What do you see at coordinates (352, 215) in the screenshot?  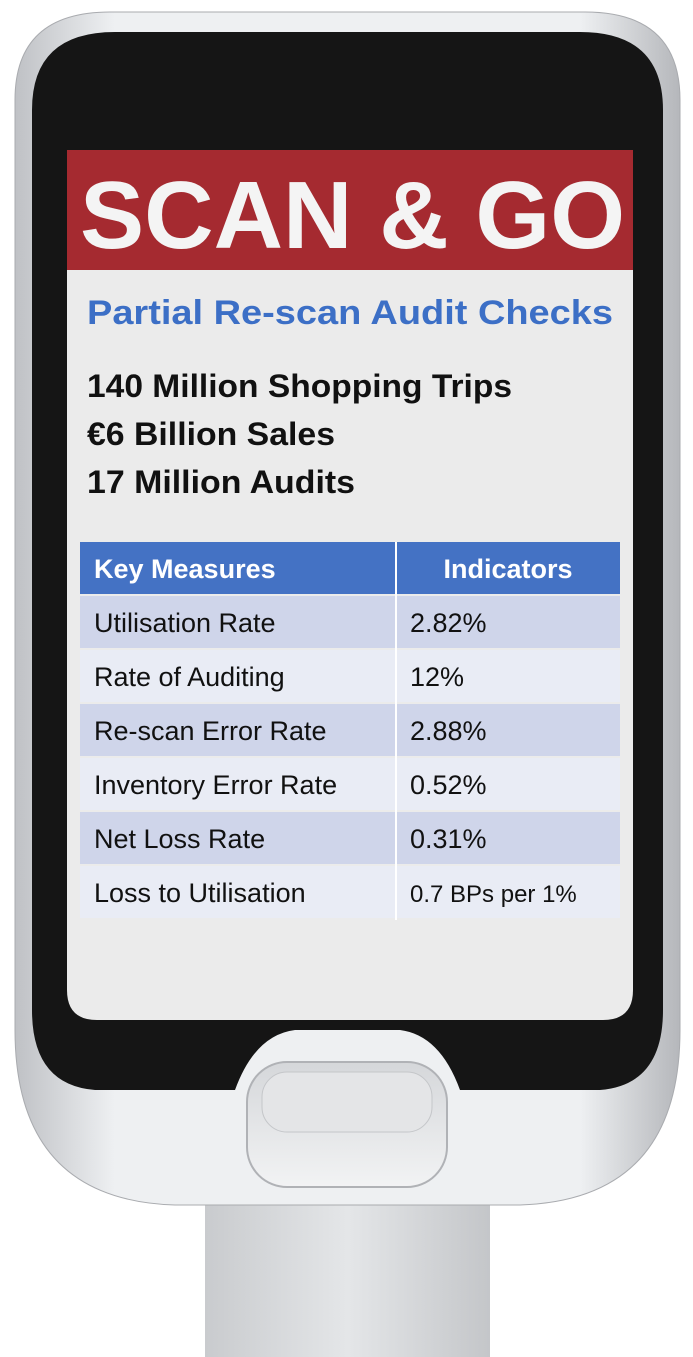 I see `title: SCAN & GO` at bounding box center [352, 215].